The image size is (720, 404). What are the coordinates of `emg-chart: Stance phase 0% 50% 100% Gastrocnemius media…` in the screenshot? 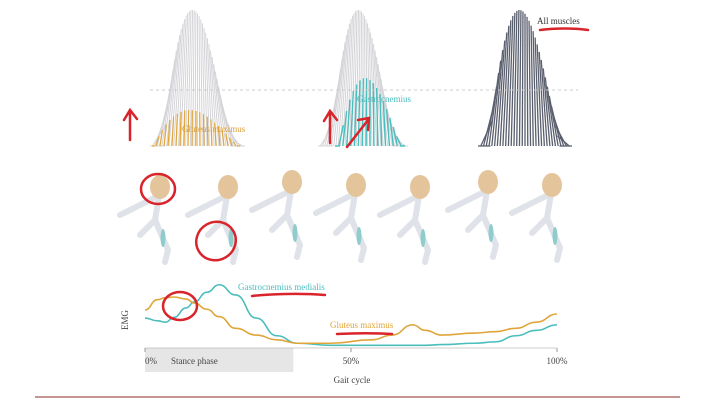 It's located at (356, 327).